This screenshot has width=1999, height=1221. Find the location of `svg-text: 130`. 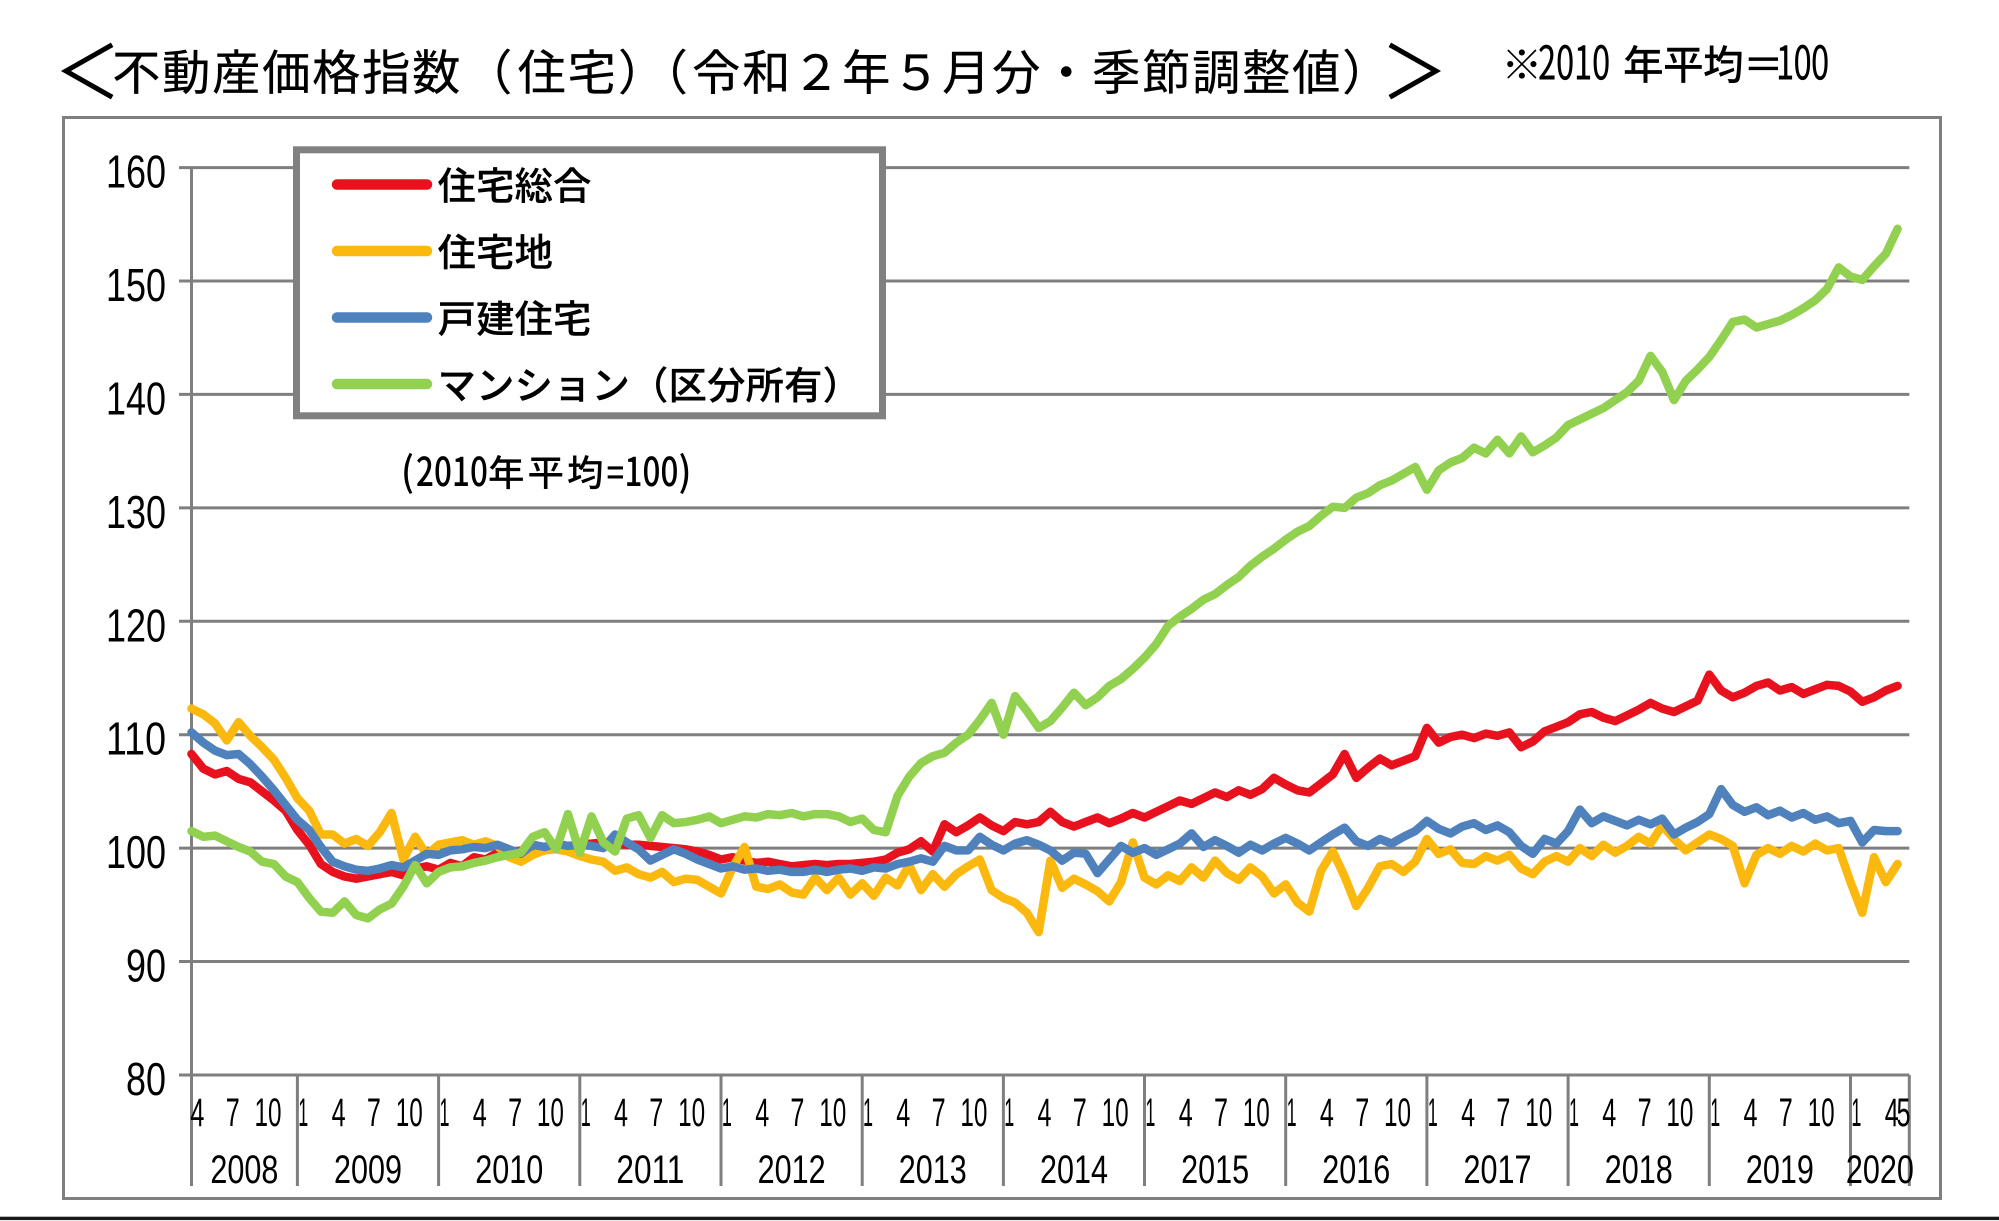

svg-text: 130 is located at coordinates (136, 512).